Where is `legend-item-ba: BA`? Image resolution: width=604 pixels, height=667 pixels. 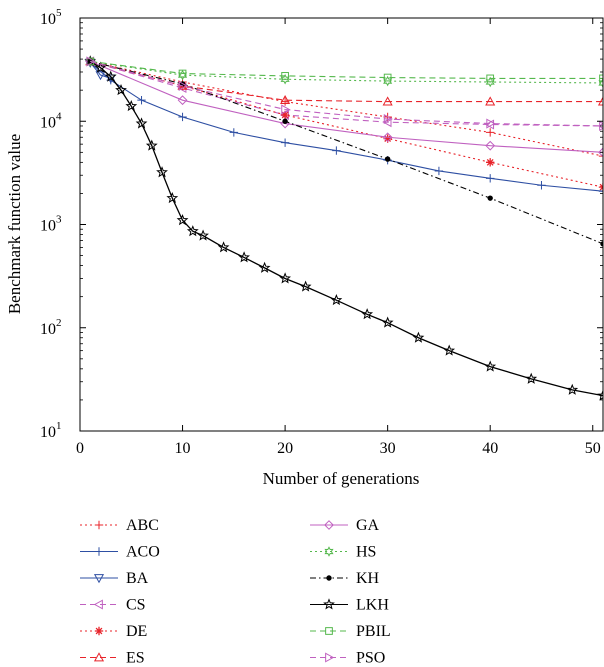
legend-item-ba: BA is located at coordinates (114, 578).